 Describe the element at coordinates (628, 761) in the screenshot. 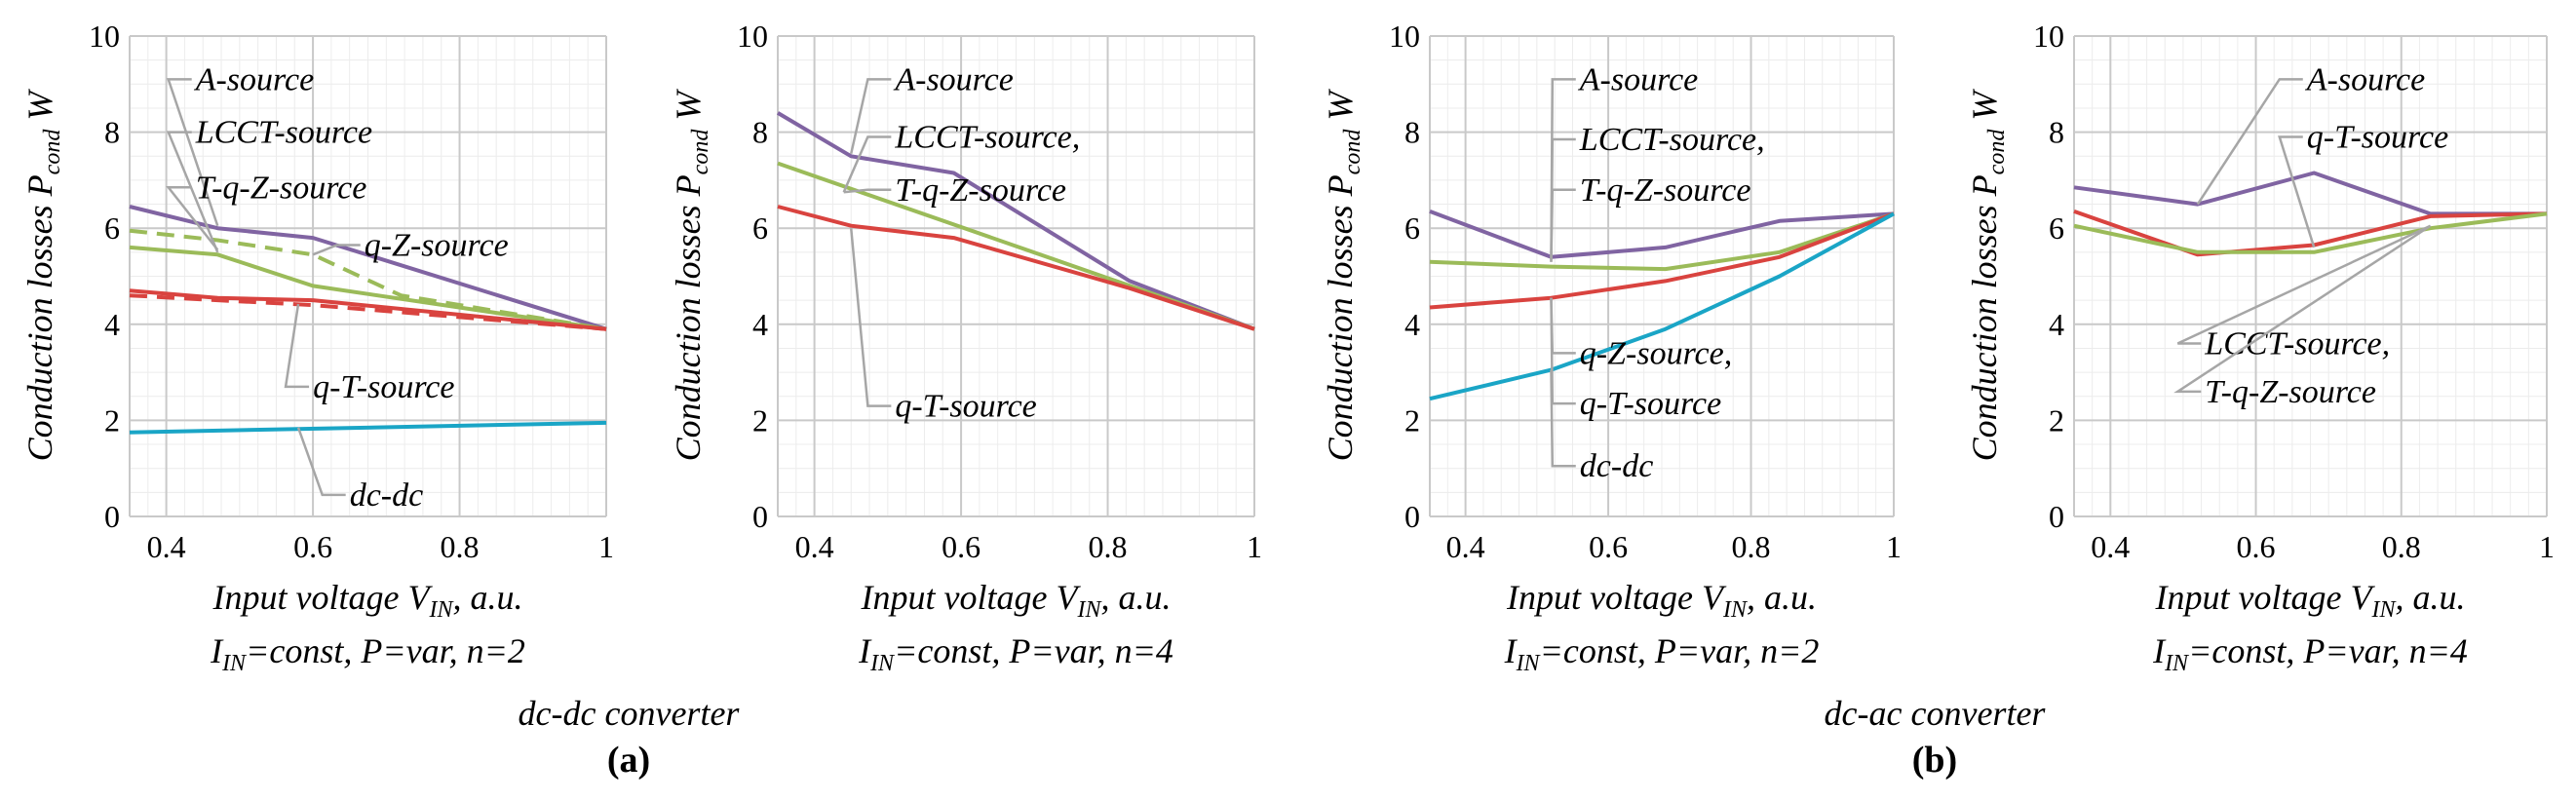

I see `panel-label-a: (a)` at that location.